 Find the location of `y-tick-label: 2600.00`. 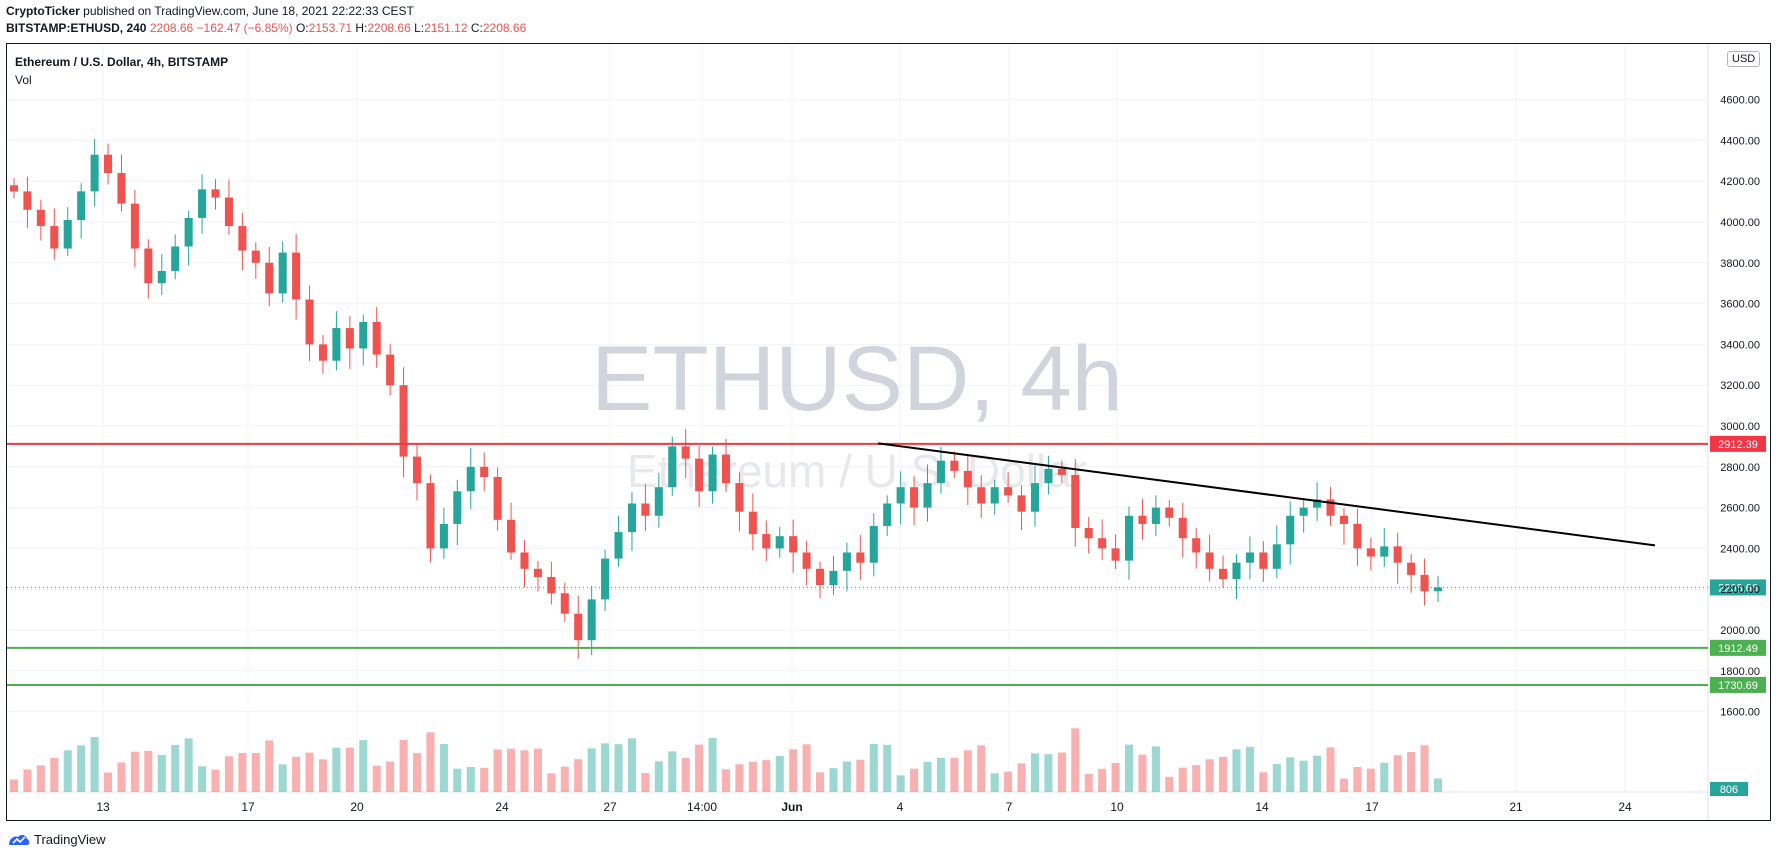

y-tick-label: 2600.00 is located at coordinates (1740, 509).